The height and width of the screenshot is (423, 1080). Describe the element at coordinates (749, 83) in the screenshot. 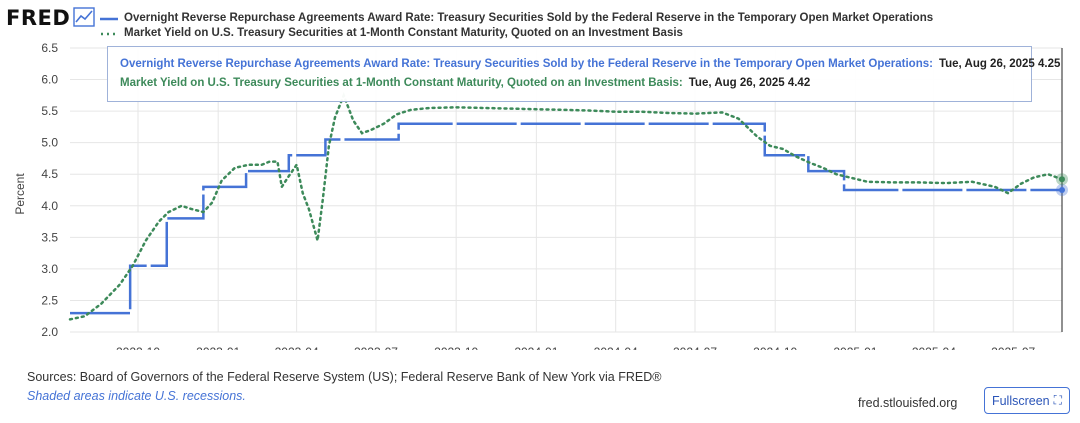

I see `tooltip-series-b-value: Tue, Aug 26, 2025 4.42` at that location.